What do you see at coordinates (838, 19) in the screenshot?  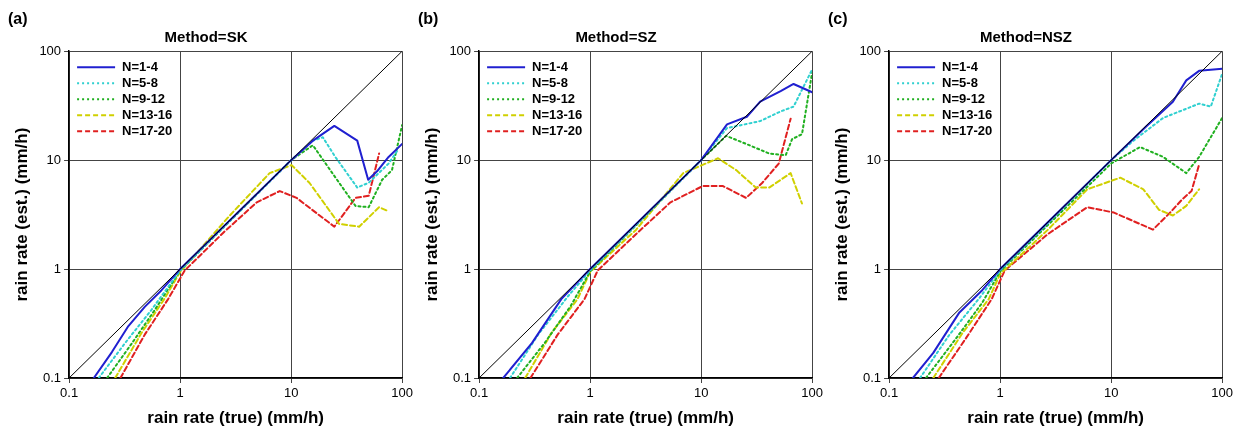 I see `chart-title: (c)` at bounding box center [838, 19].